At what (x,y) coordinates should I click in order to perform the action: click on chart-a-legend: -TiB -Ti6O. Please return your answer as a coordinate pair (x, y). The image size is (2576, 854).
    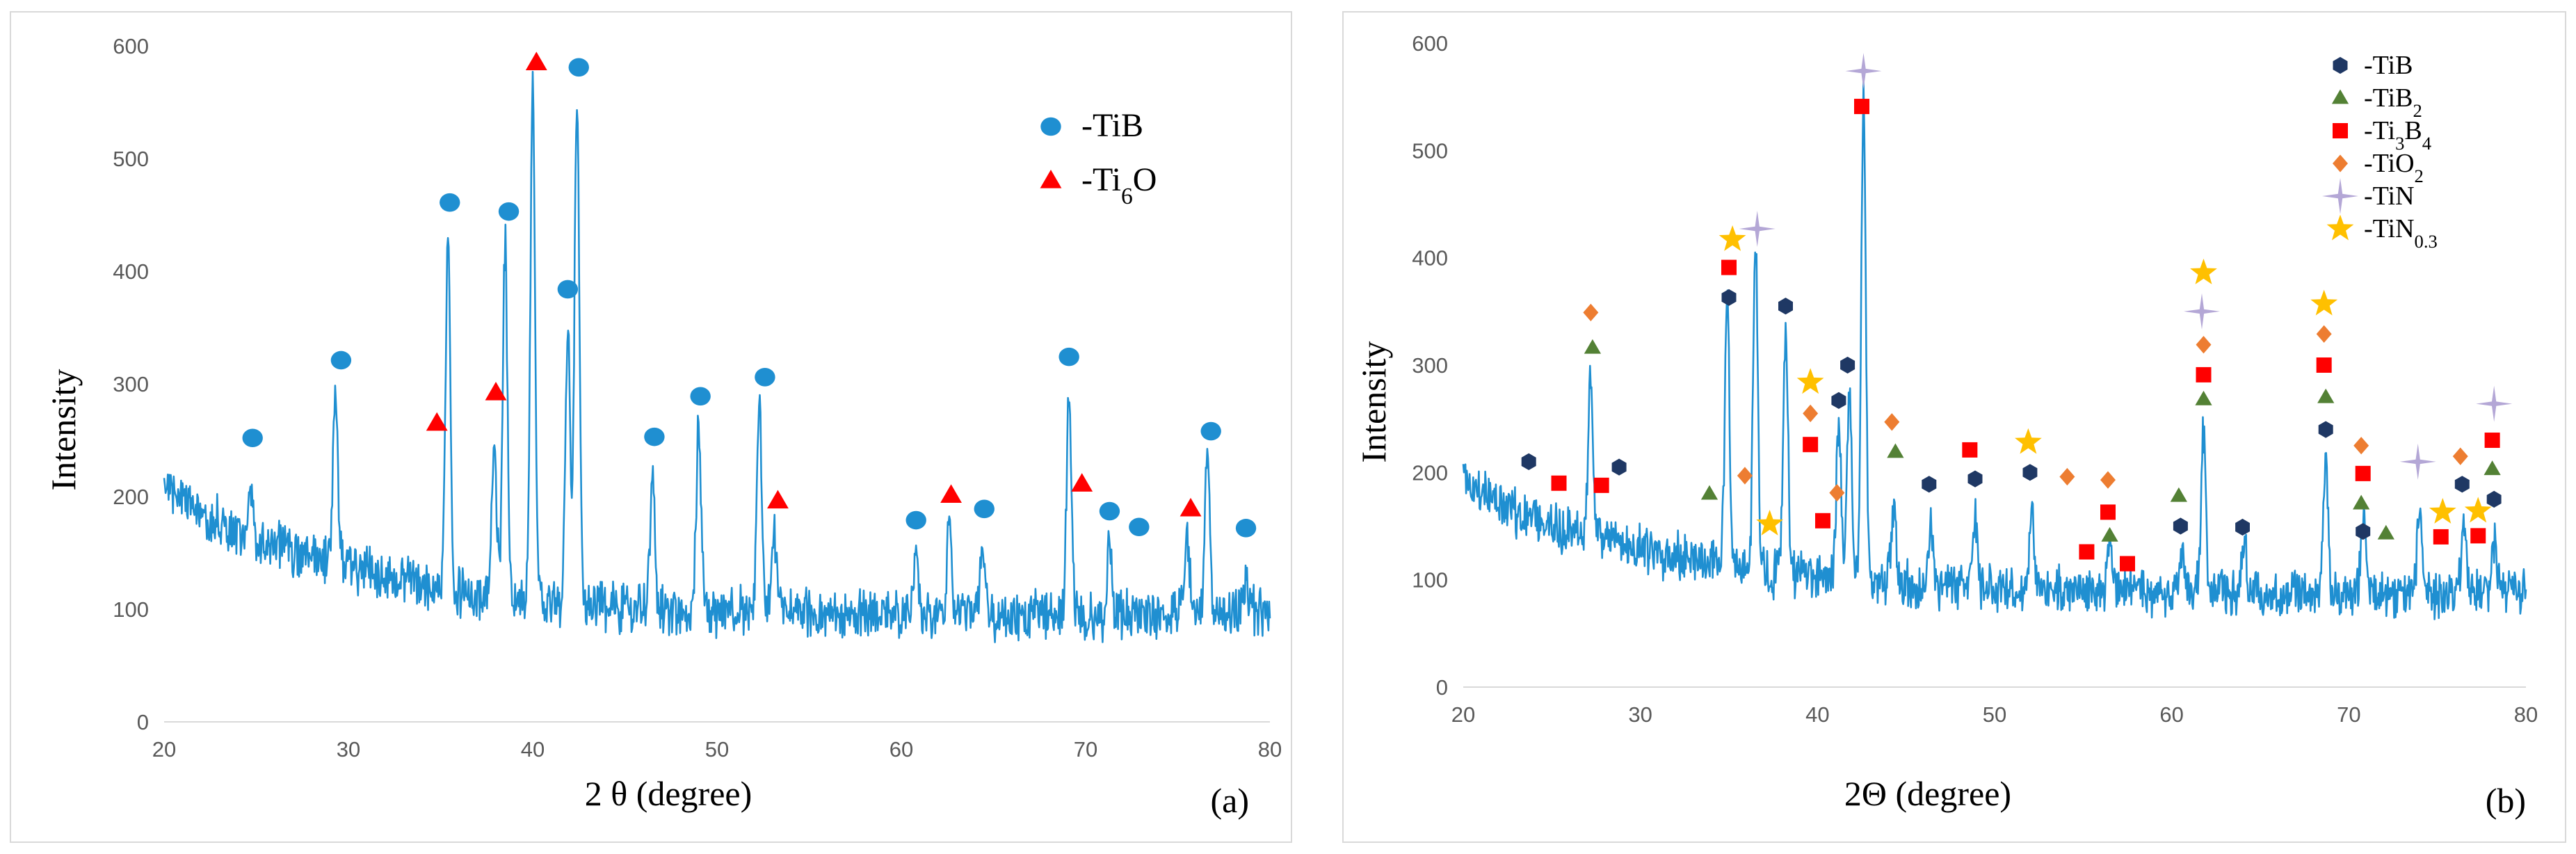
    Looking at the image, I should click on (1098, 158).